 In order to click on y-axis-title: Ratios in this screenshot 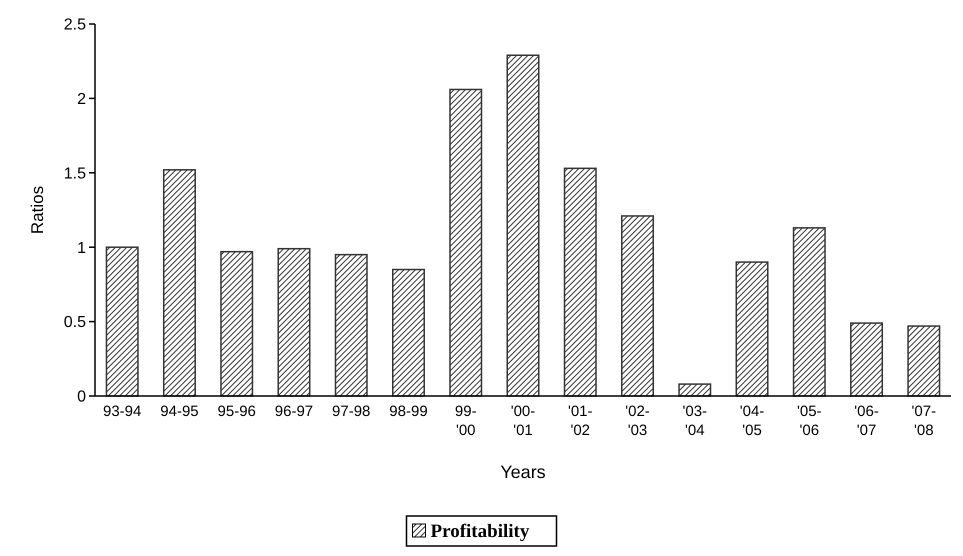, I will do `click(37, 210)`.